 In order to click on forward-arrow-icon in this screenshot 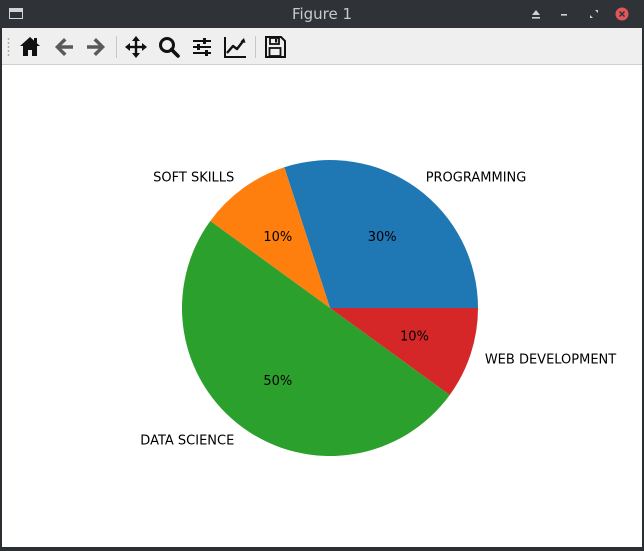, I will do `click(96, 47)`.